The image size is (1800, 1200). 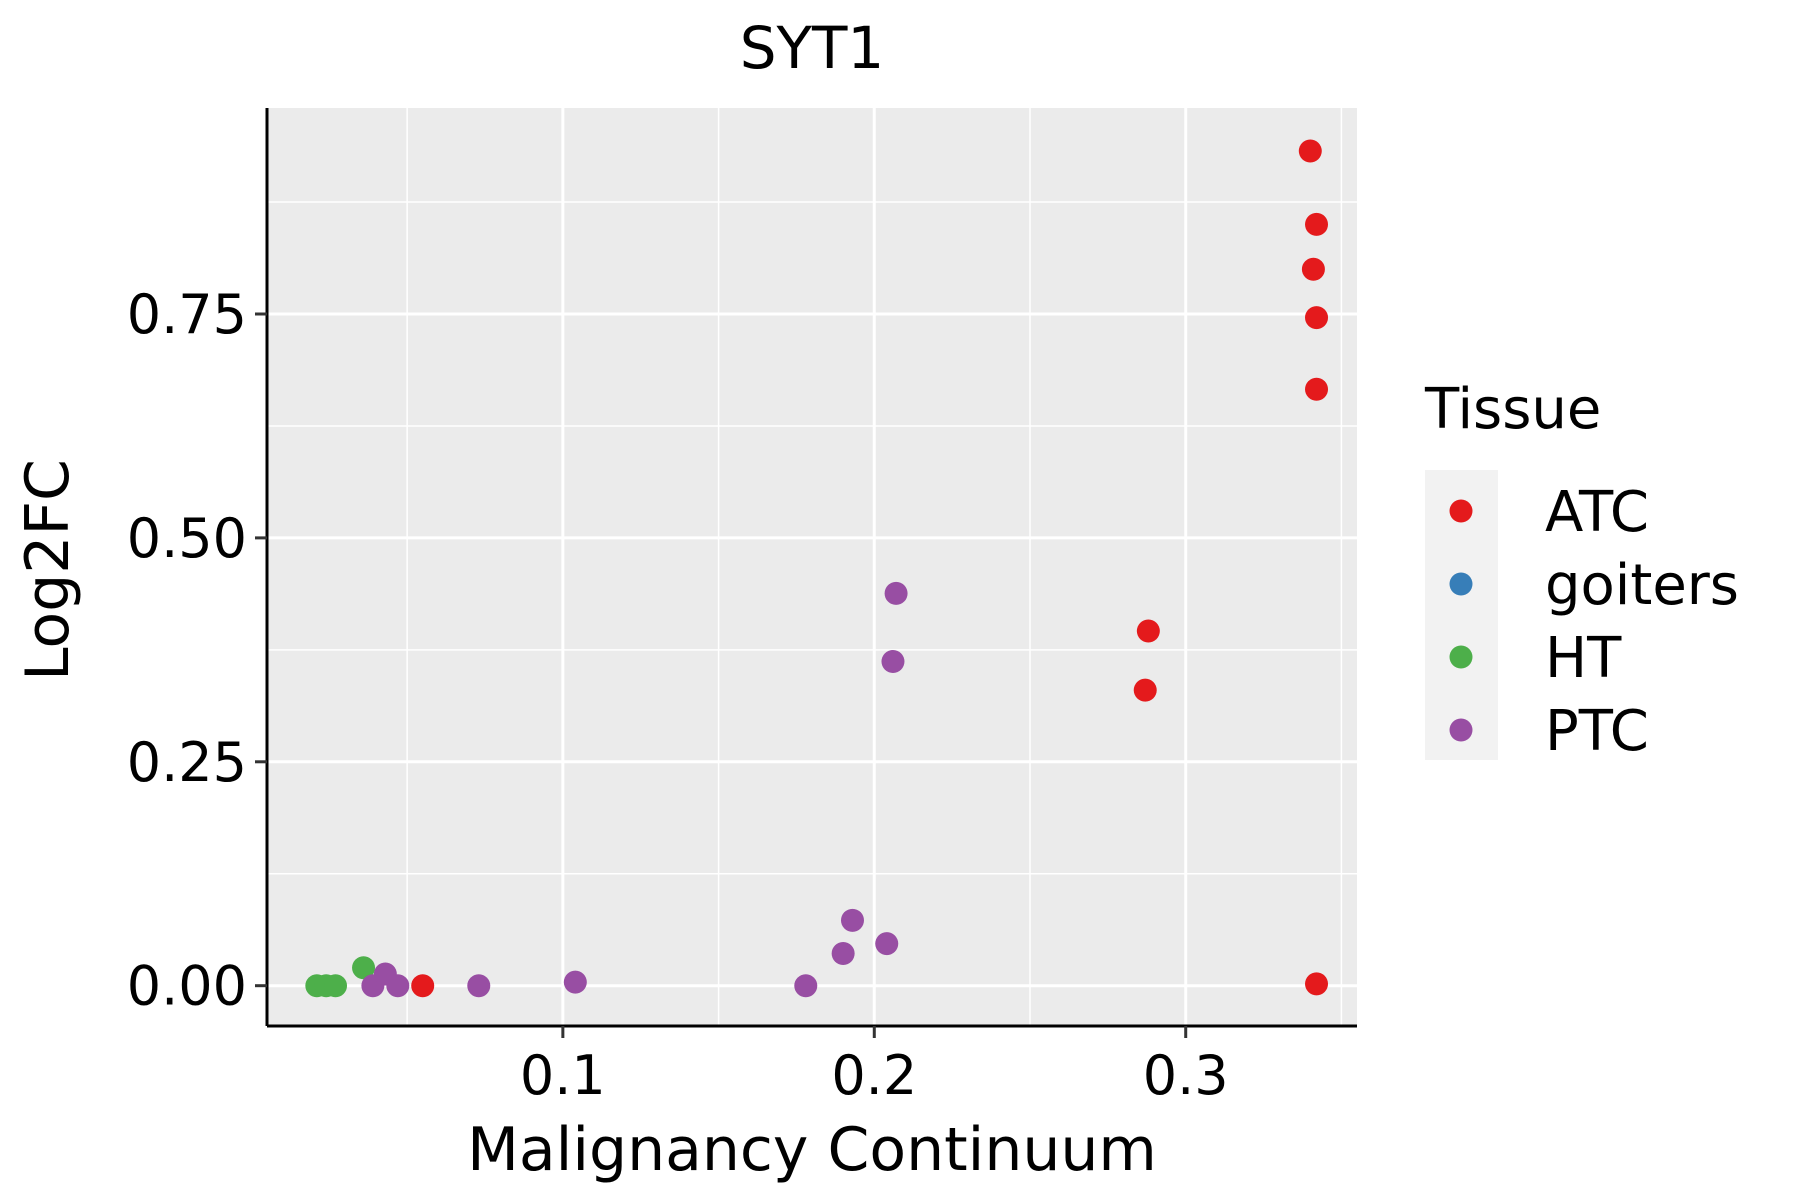 I want to click on legend: Tissue ATC goiters HT PTC, so click(x=1581, y=570).